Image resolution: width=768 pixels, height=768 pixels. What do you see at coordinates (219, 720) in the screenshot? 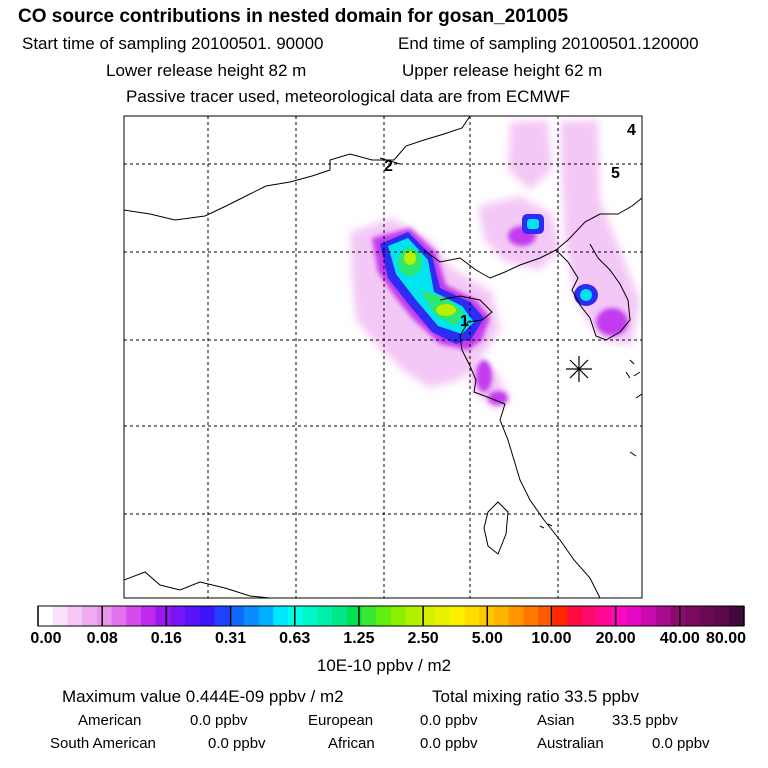
I see `american-value: 0.0 ppbv` at bounding box center [219, 720].